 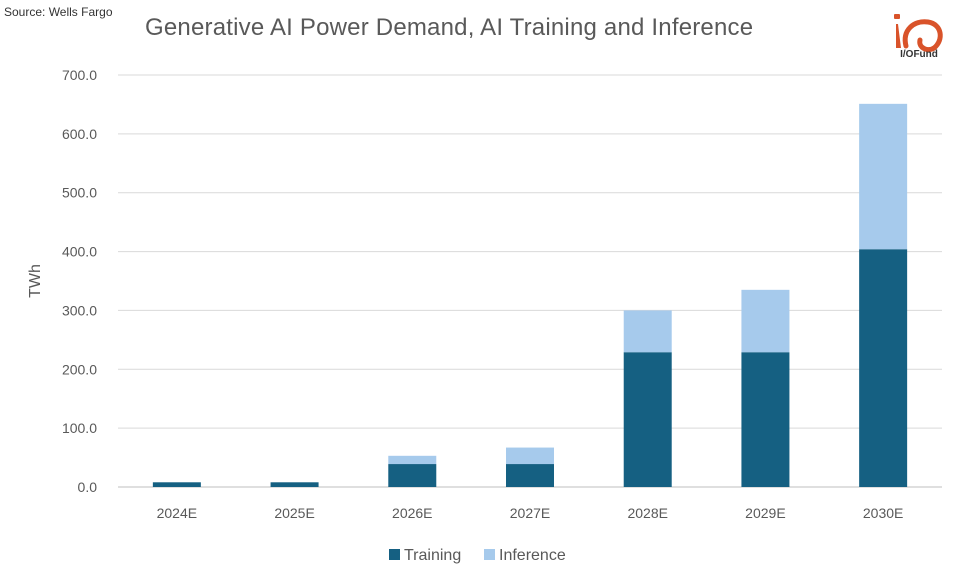 I want to click on x-tick-label: 2024E, so click(x=177, y=513).